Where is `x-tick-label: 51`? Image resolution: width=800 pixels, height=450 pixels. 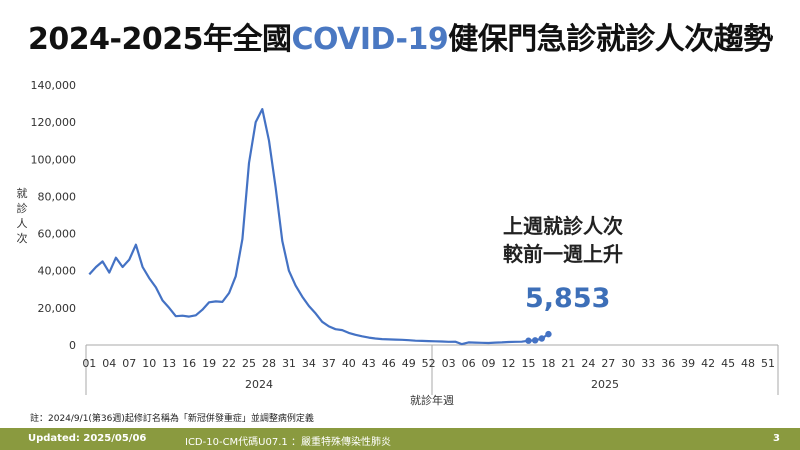 x-tick-label: 51 is located at coordinates (768, 363).